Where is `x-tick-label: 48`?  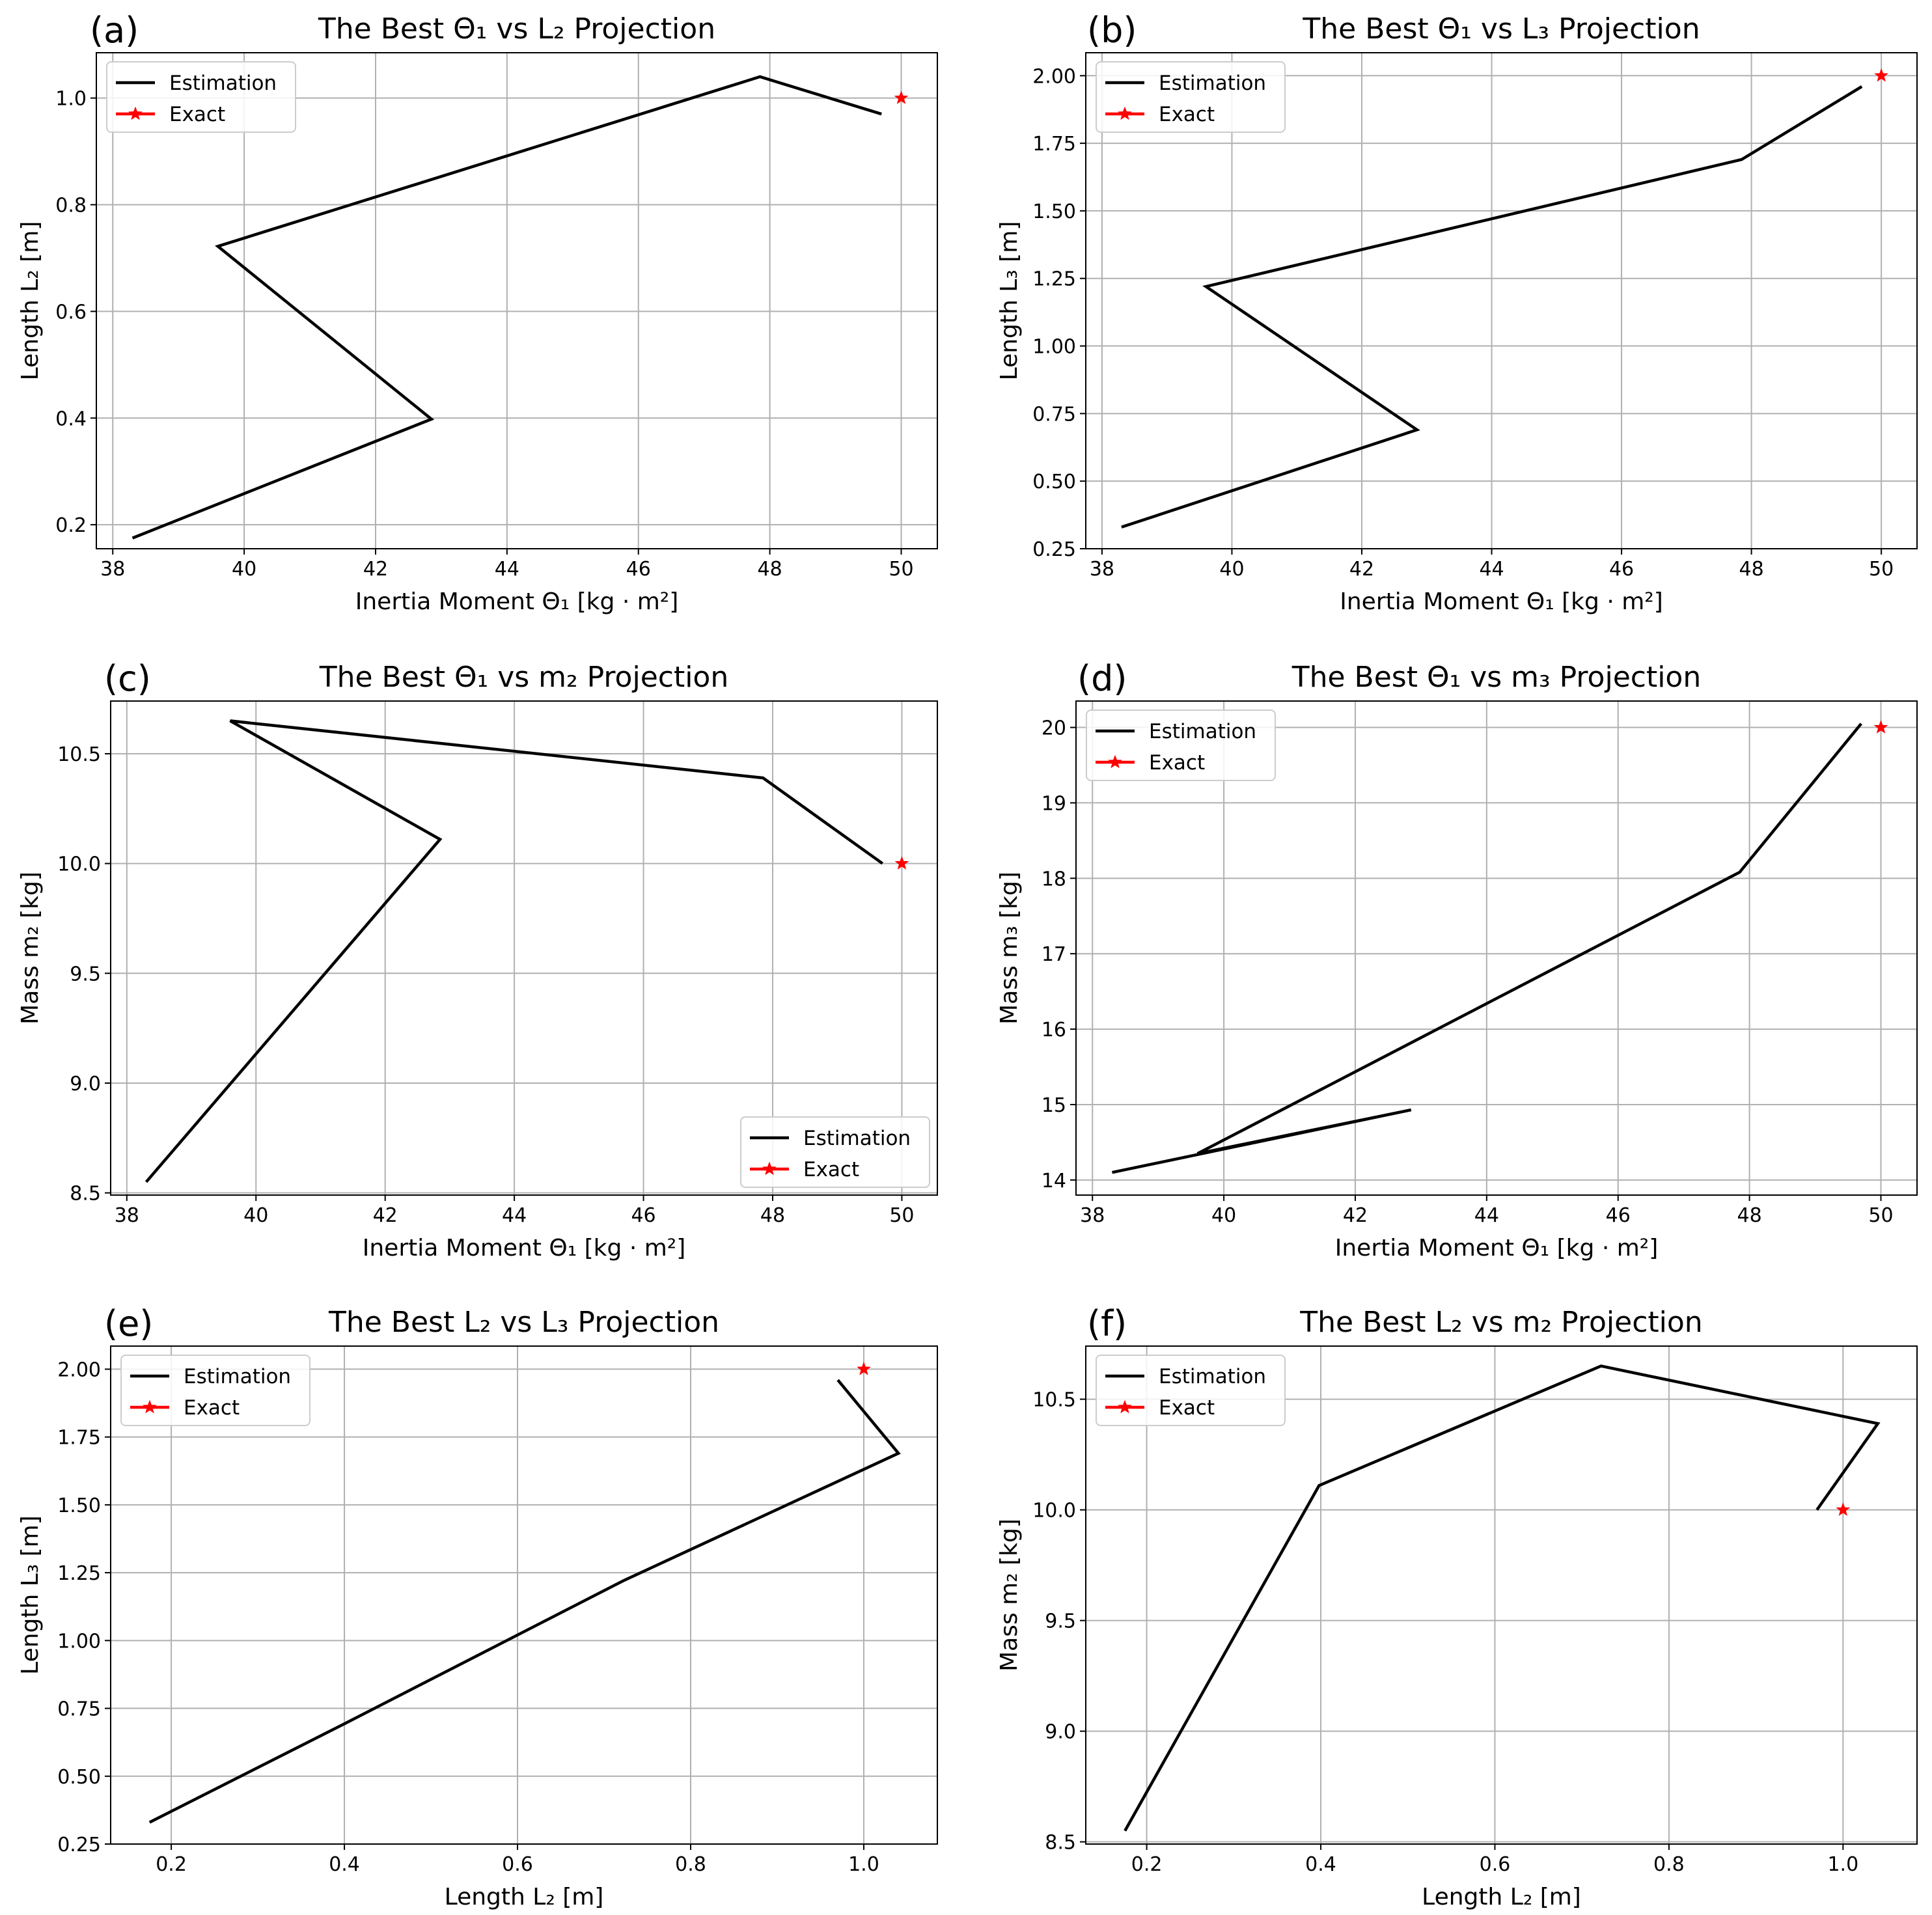
x-tick-label: 48 is located at coordinates (772, 1215).